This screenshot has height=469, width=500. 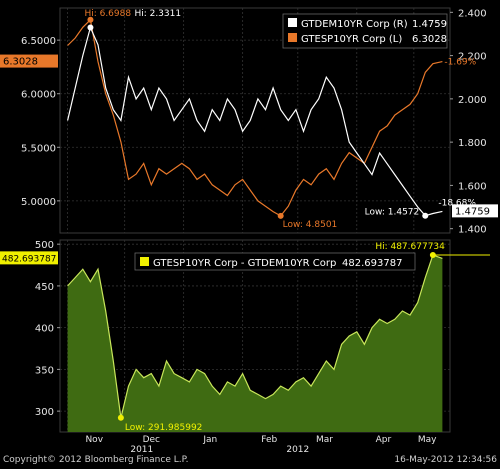 I want to click on gtdem-low-marker, so click(x=425, y=215).